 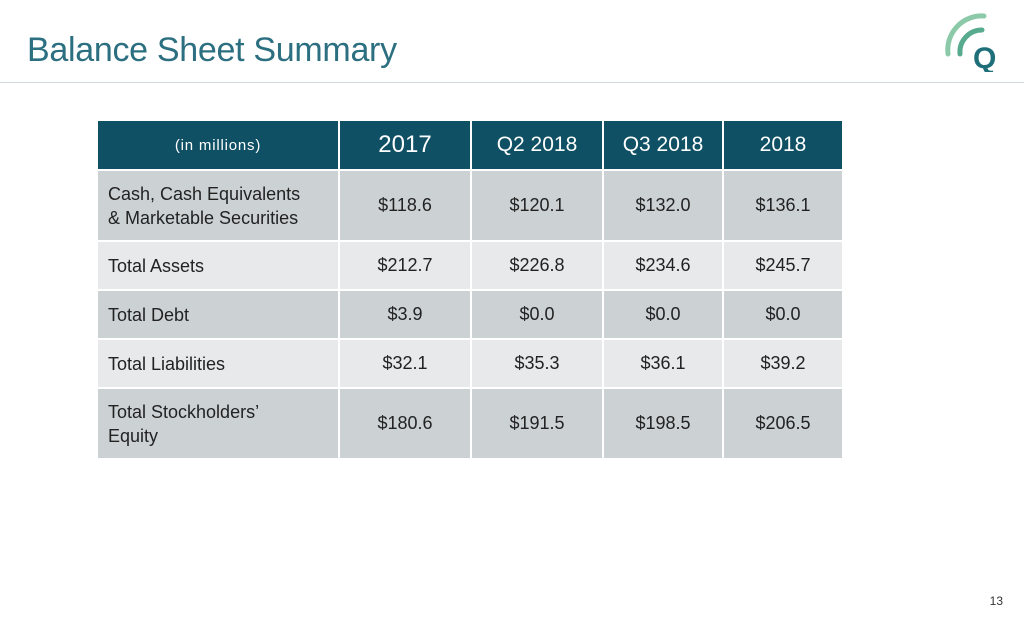 What do you see at coordinates (405, 314) in the screenshot?
I see `table-cell: $3.9` at bounding box center [405, 314].